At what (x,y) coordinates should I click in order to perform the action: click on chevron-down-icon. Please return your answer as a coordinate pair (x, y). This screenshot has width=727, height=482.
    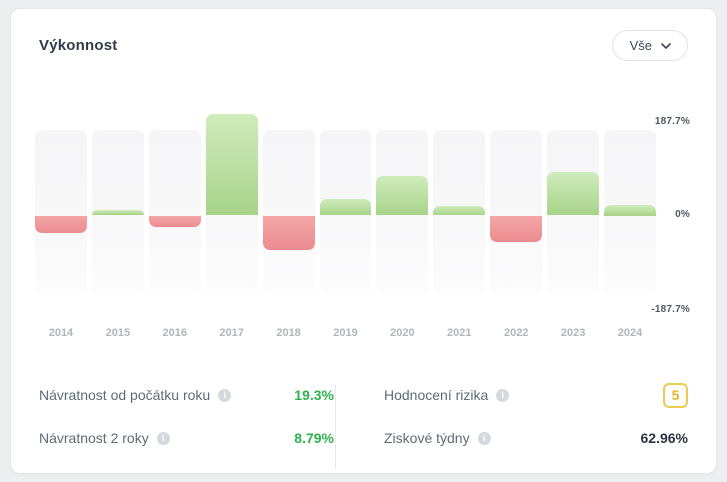
    Looking at the image, I should click on (666, 45).